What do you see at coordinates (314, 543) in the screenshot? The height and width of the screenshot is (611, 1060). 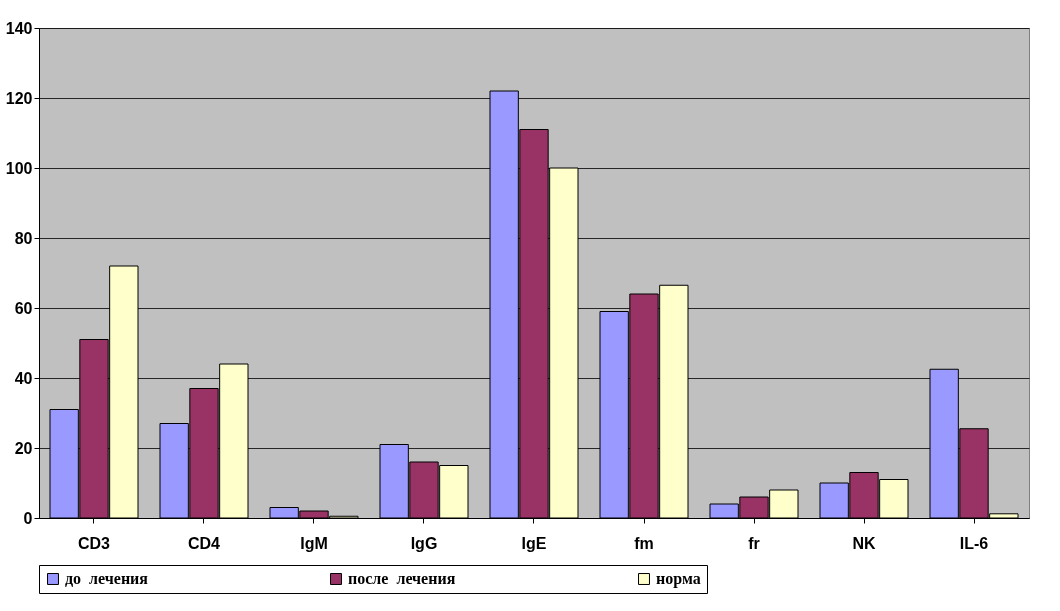 I see `x-tick-label: IgM` at bounding box center [314, 543].